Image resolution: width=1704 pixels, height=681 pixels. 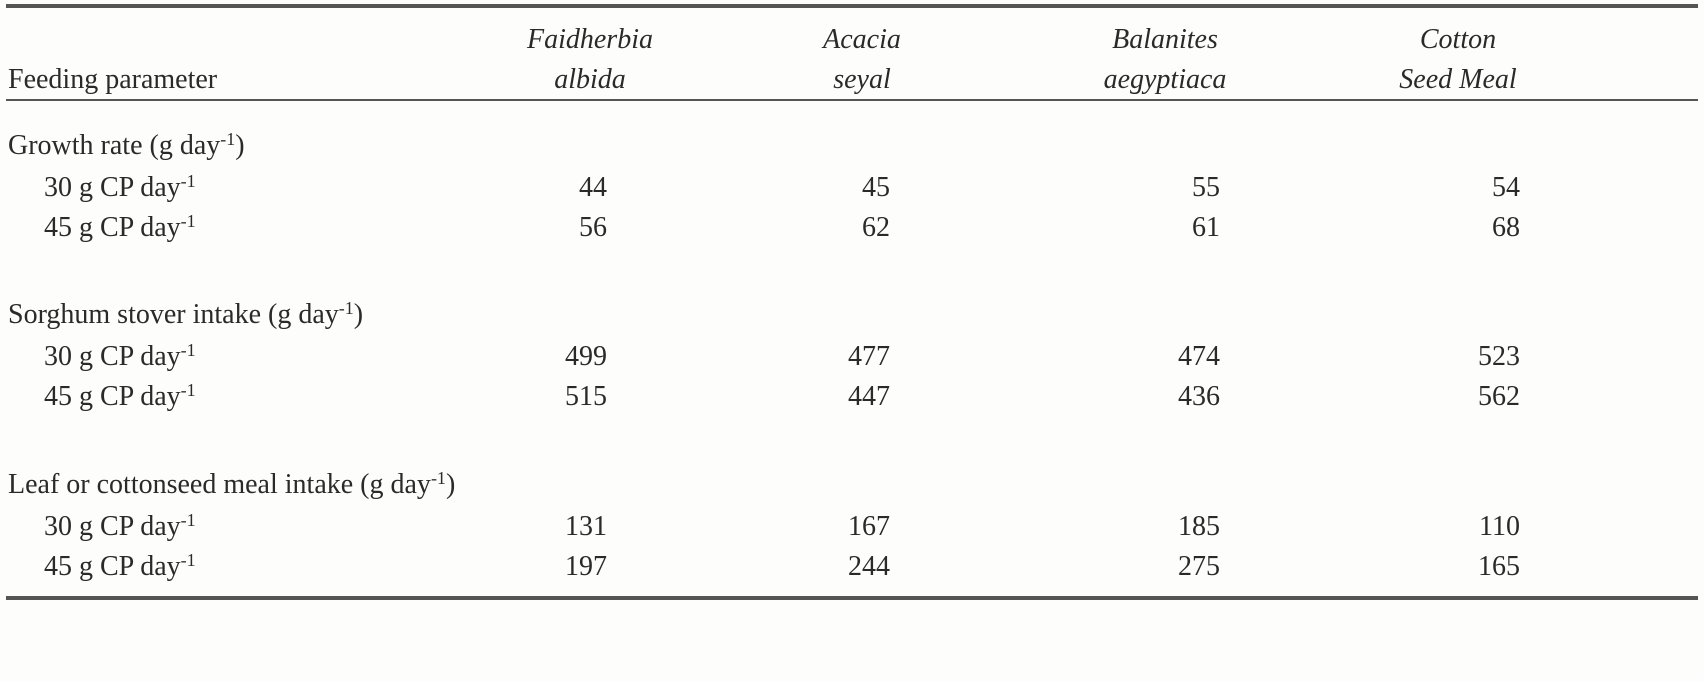 What do you see at coordinates (114, 145) in the screenshot?
I see `label-text: Growth rate (g day` at bounding box center [114, 145].